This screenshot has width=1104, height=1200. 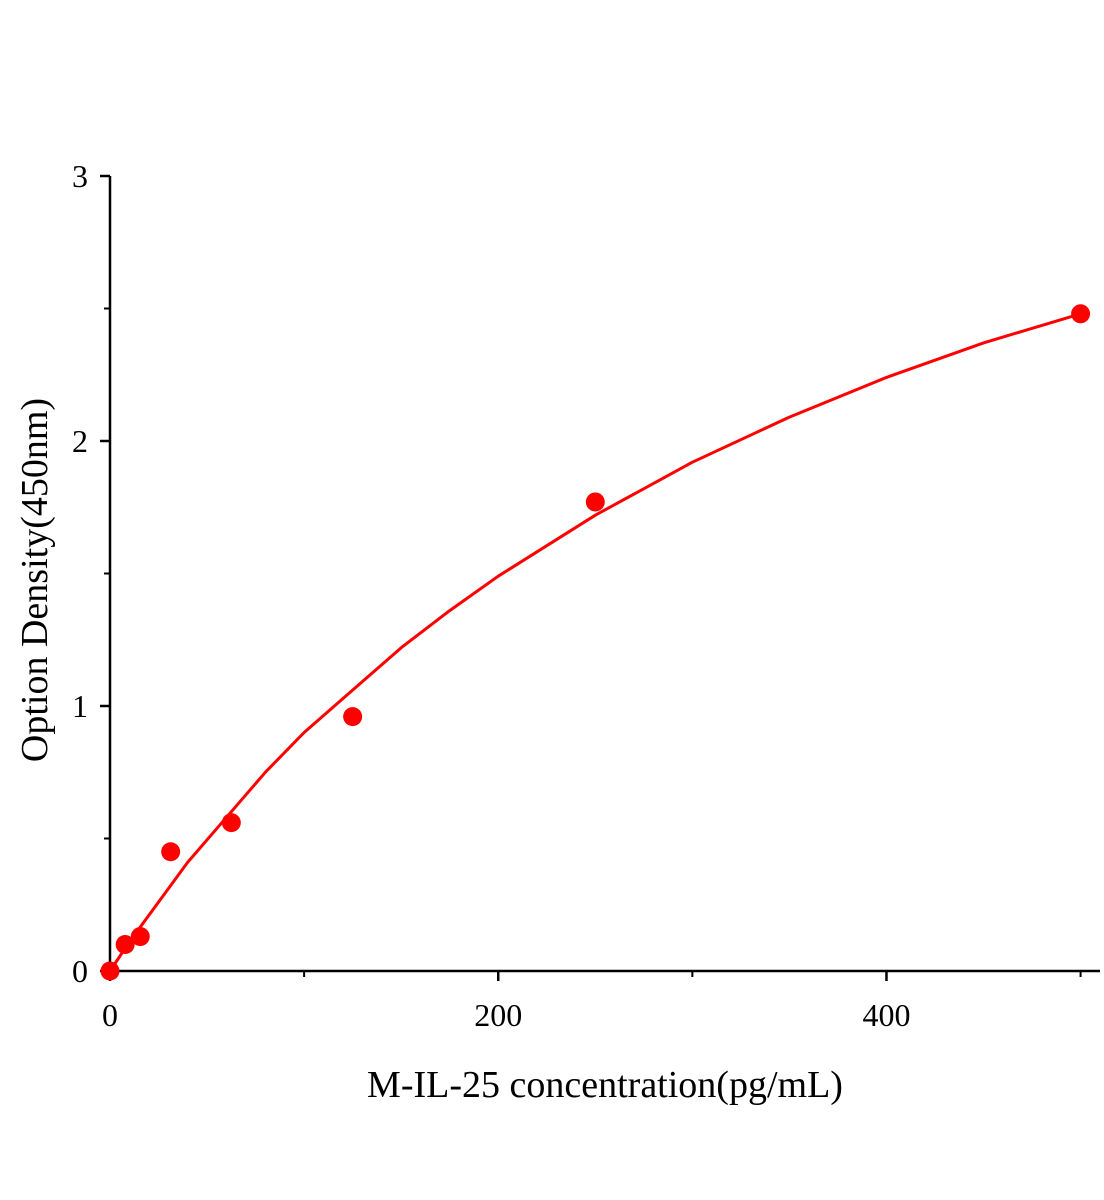 What do you see at coordinates (498, 1015) in the screenshot?
I see `x-tick-label: 200` at bounding box center [498, 1015].